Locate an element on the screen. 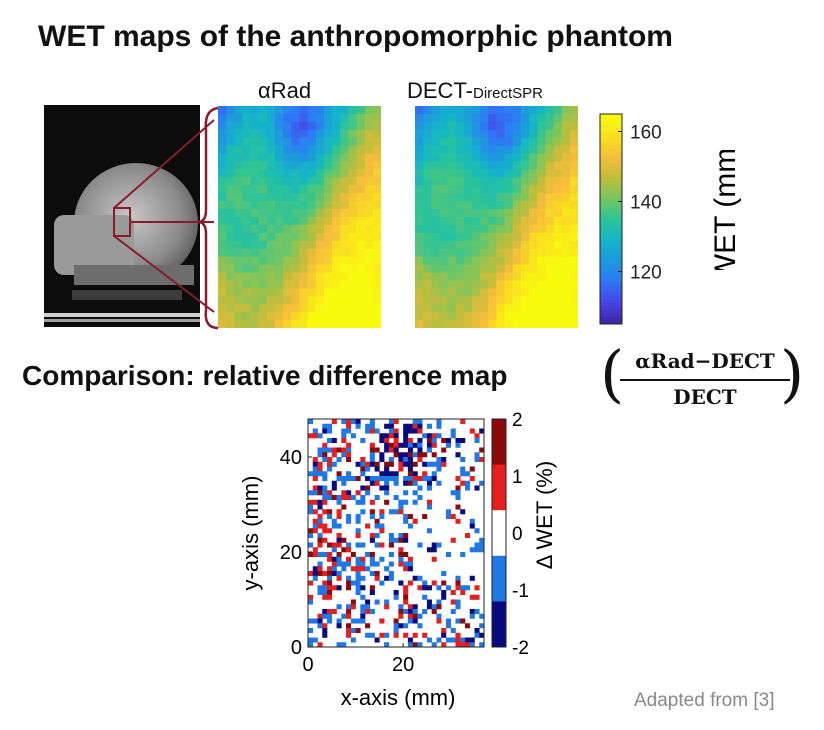 The image size is (824, 730). difference-cells is located at coordinates (396, 533).